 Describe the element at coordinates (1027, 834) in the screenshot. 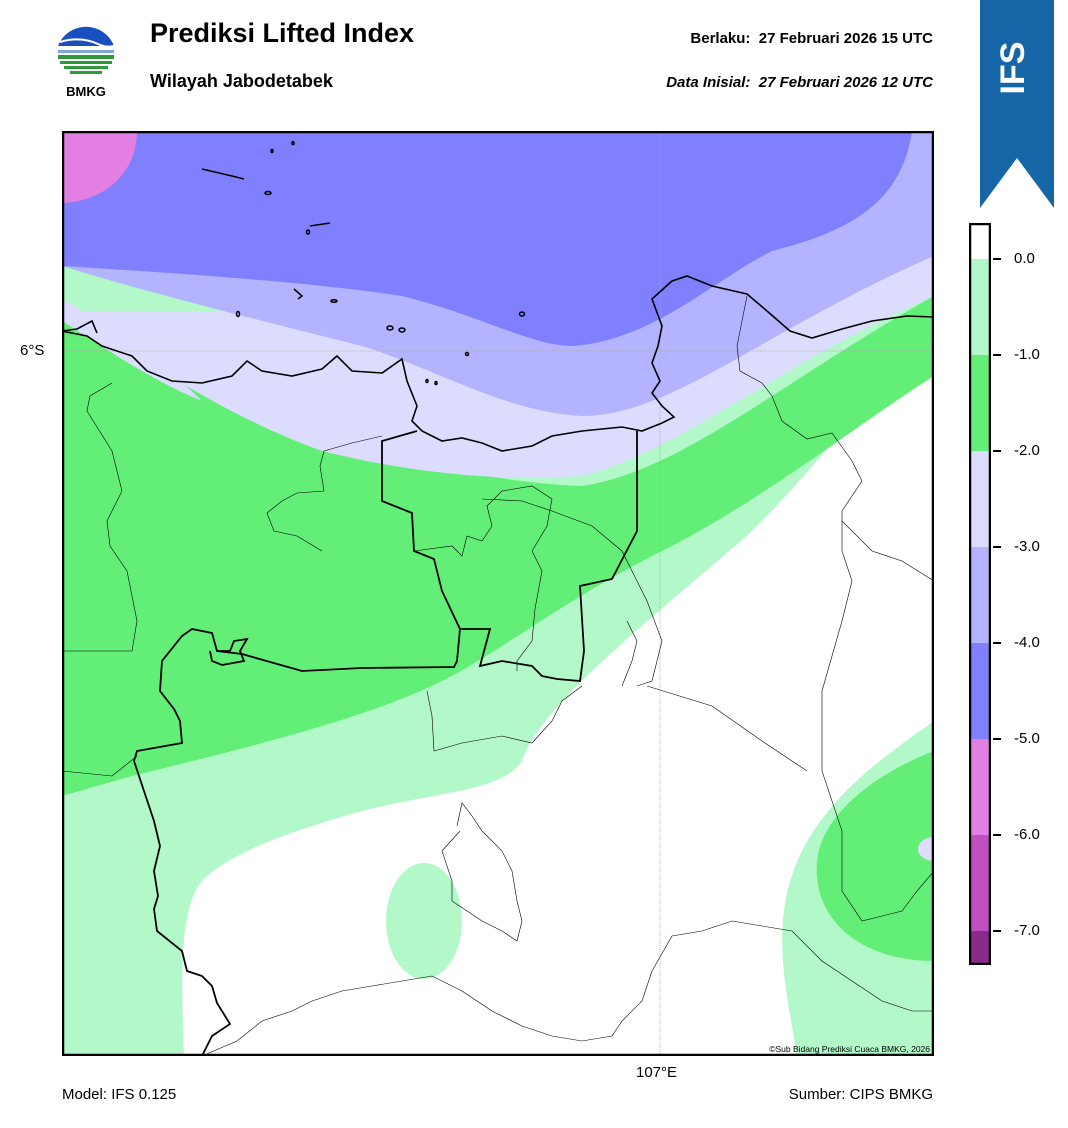

I see `colorbar-label: -6.0` at that location.